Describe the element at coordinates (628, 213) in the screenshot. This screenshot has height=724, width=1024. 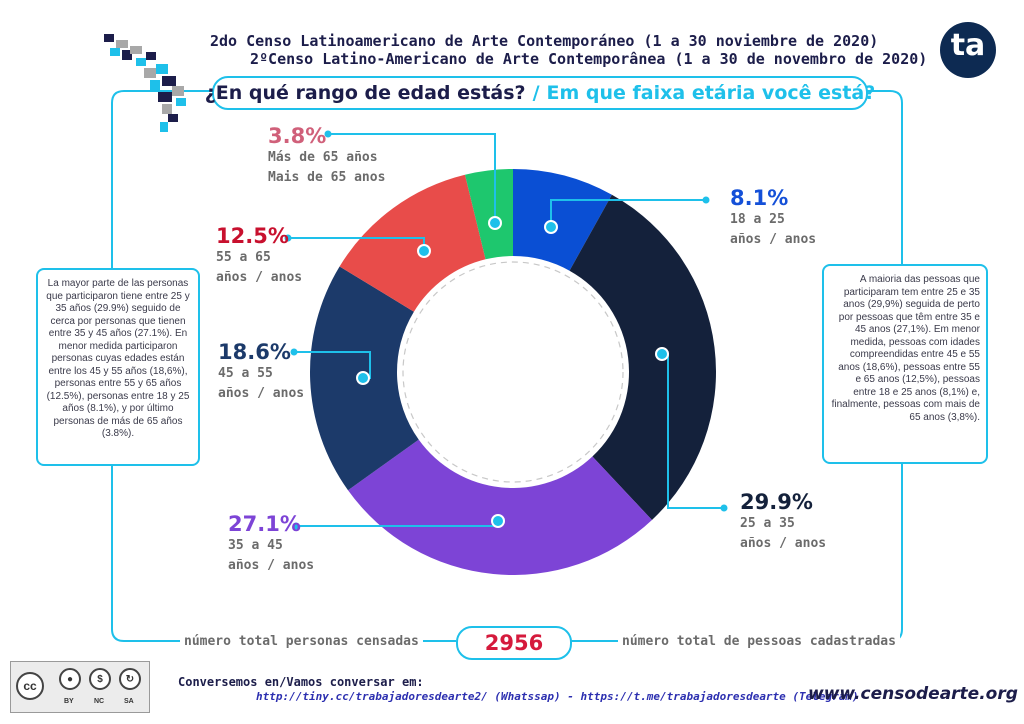
I see `leader-line-s18` at that location.